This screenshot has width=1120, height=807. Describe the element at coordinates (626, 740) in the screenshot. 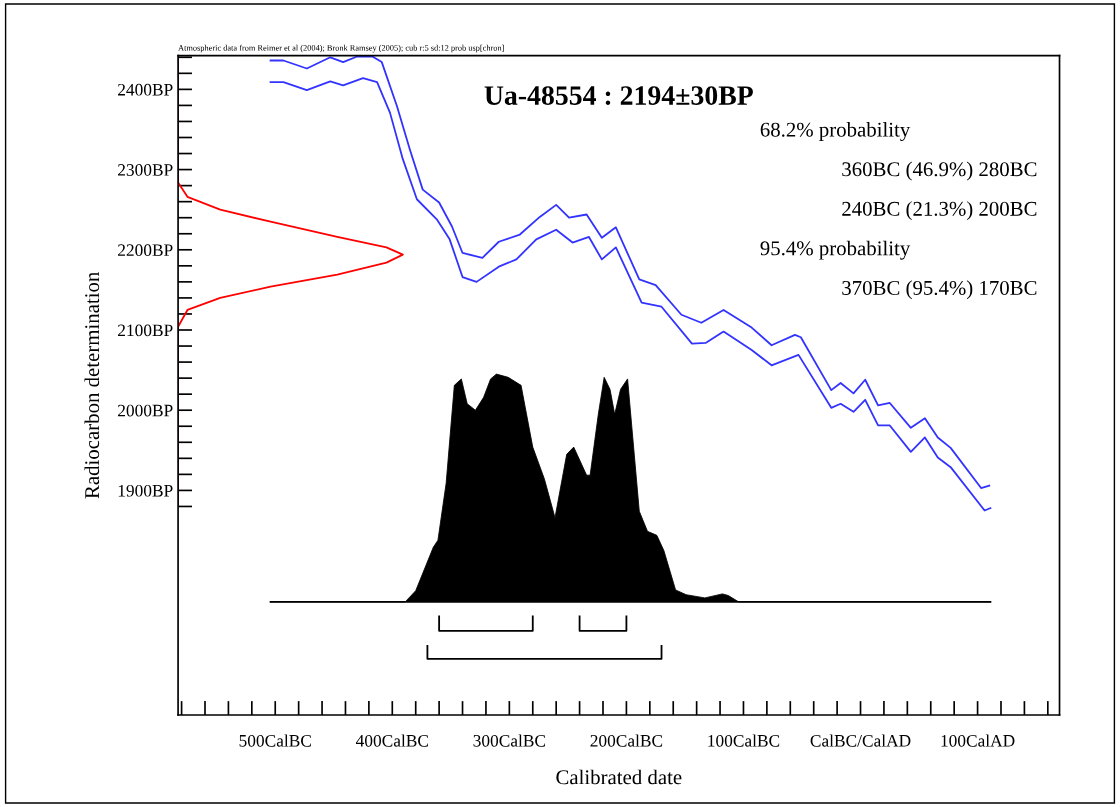

I see `x-tick-label: 200CalBC` at that location.